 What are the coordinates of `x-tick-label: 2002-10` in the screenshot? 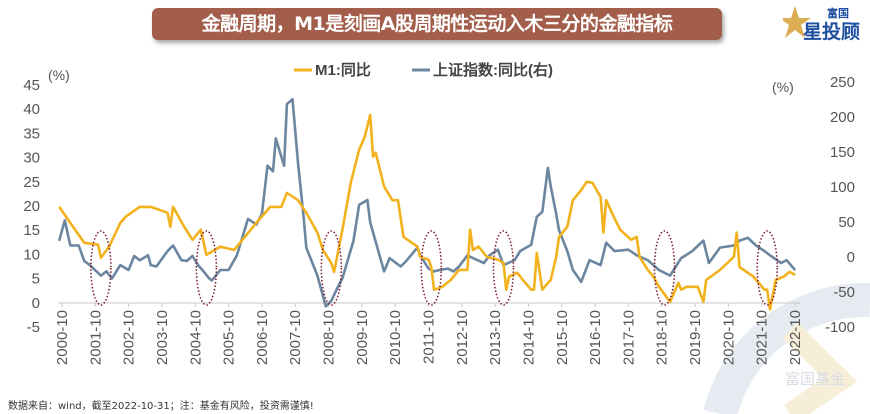 It's located at (129, 337).